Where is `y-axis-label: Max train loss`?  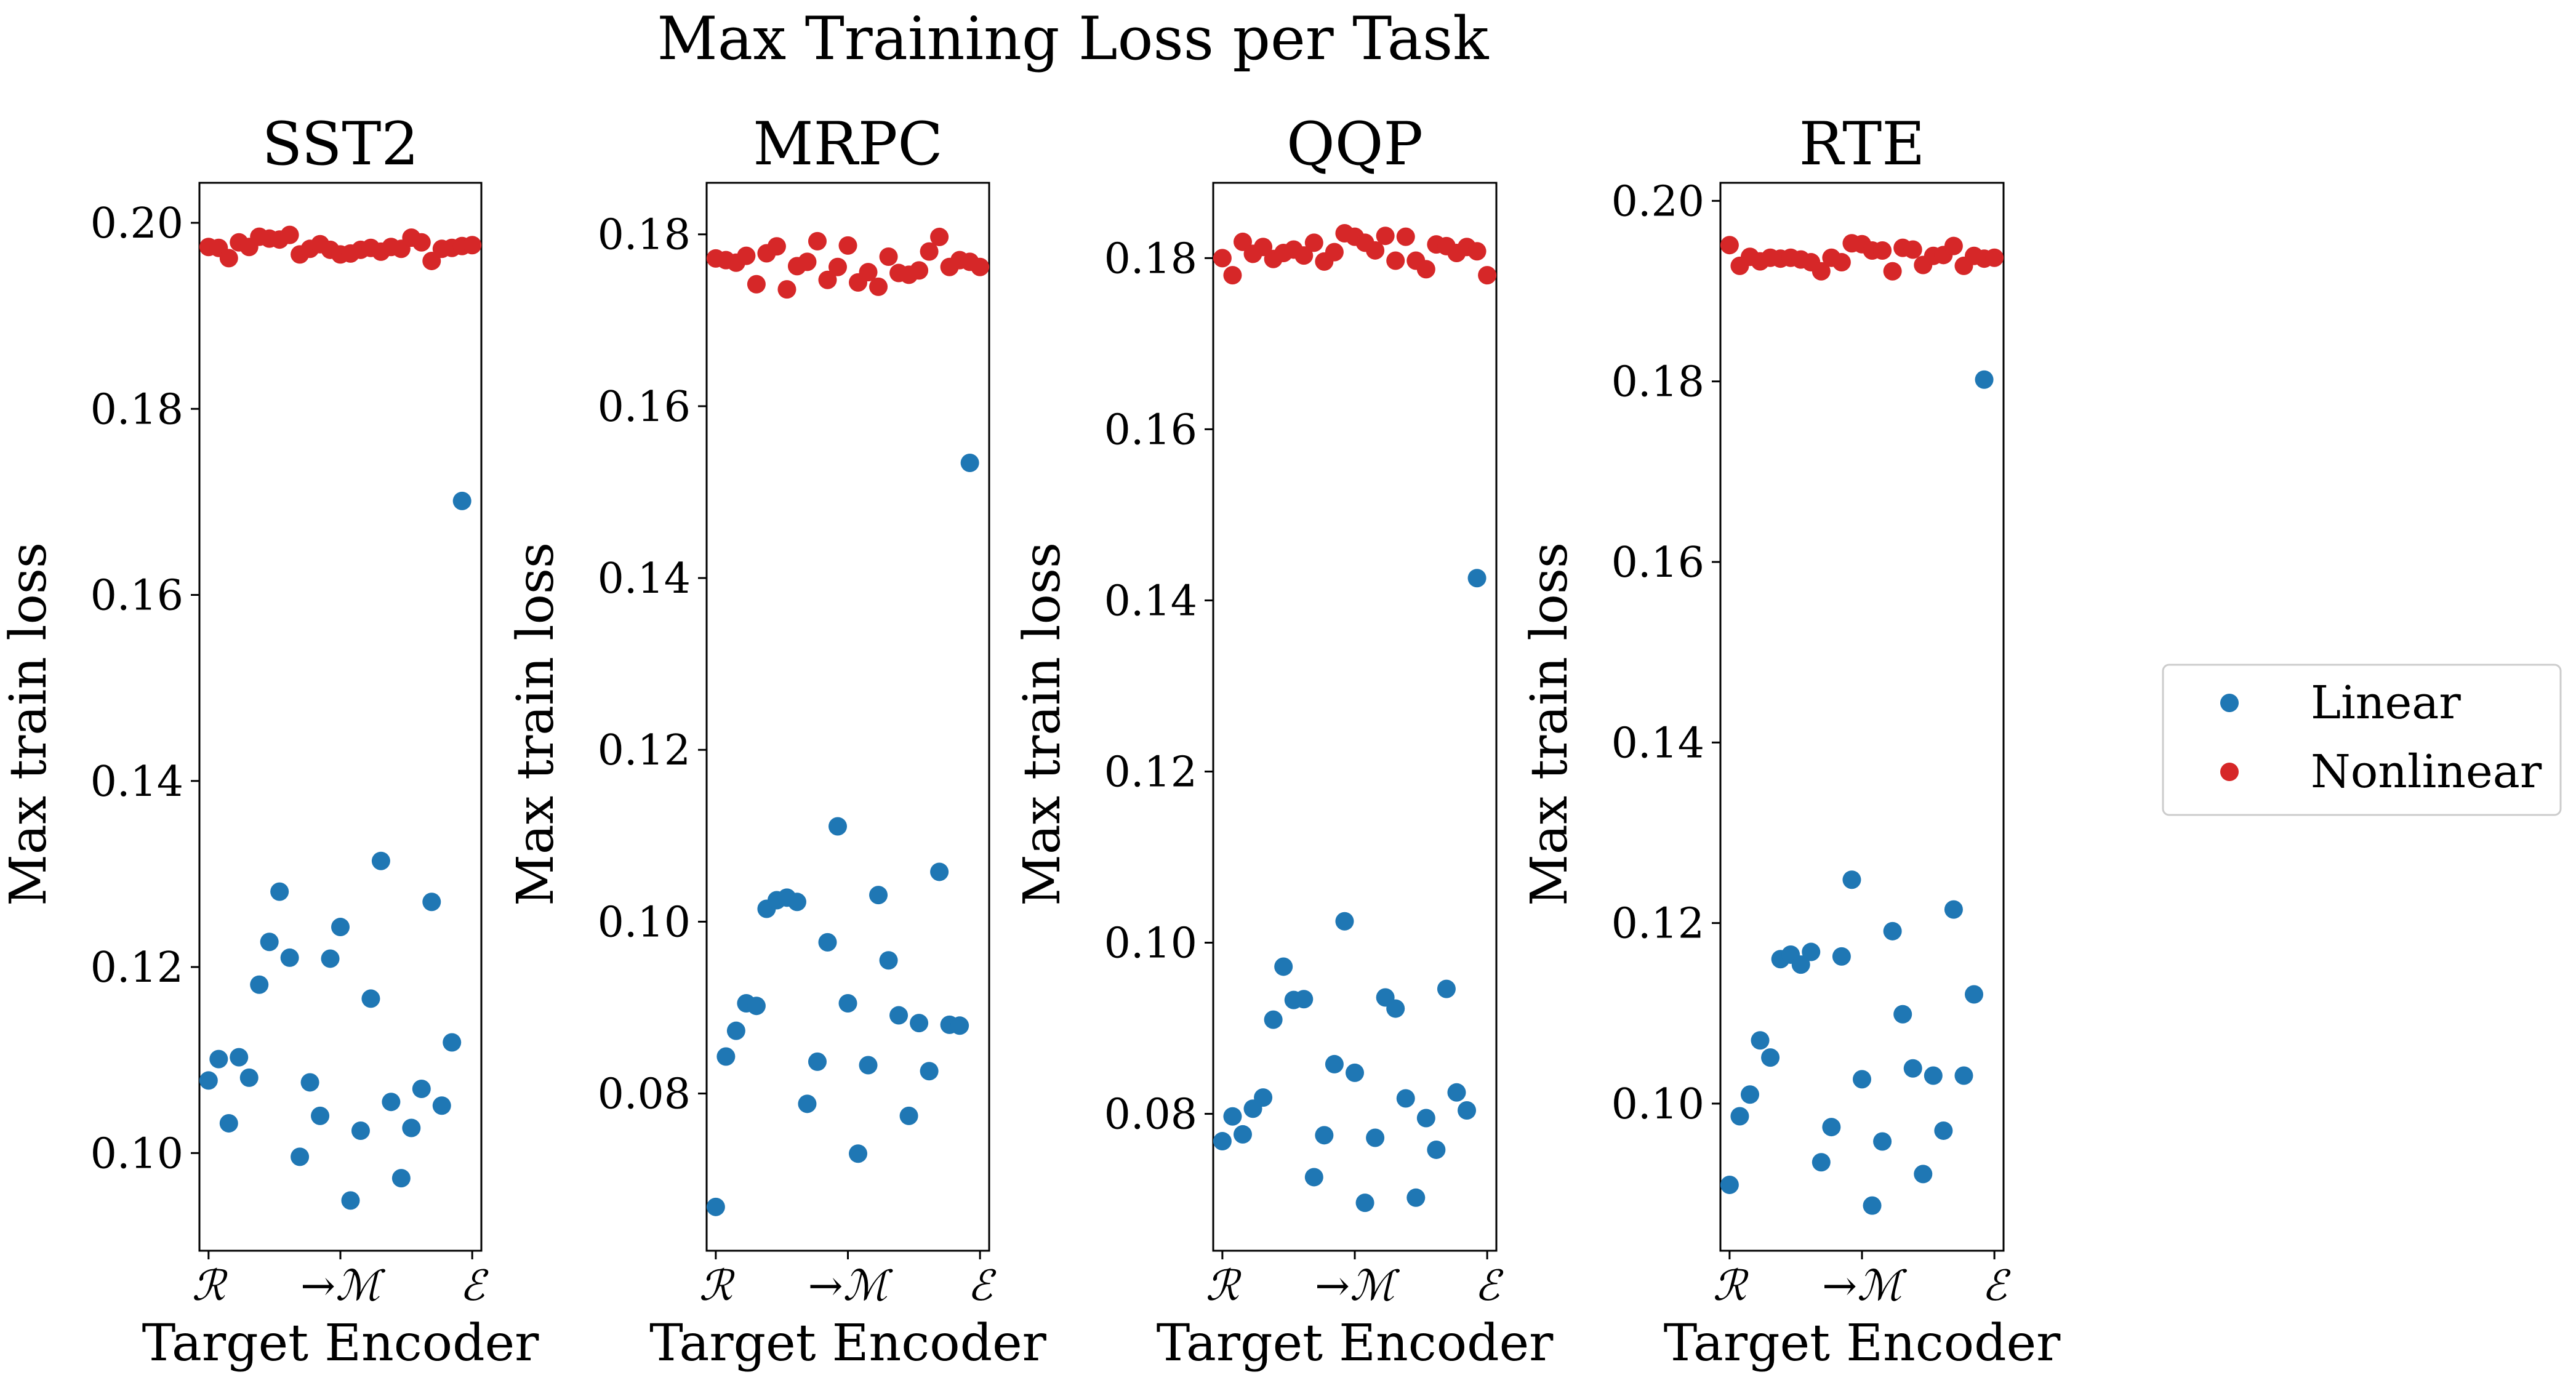
y-axis-label: Max train loss is located at coordinates (29, 724).